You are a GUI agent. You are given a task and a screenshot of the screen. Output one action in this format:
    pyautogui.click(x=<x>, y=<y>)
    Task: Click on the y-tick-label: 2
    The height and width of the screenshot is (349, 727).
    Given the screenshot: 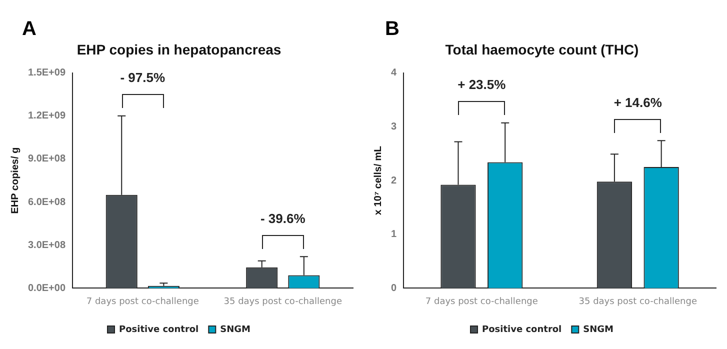 What is the action you would take?
    pyautogui.click(x=394, y=180)
    